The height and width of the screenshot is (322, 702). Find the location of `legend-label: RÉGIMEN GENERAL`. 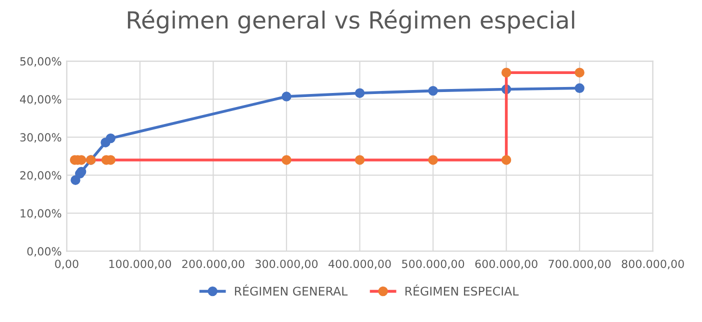

legend-label: RÉGIMEN GENERAL is located at coordinates (291, 290).